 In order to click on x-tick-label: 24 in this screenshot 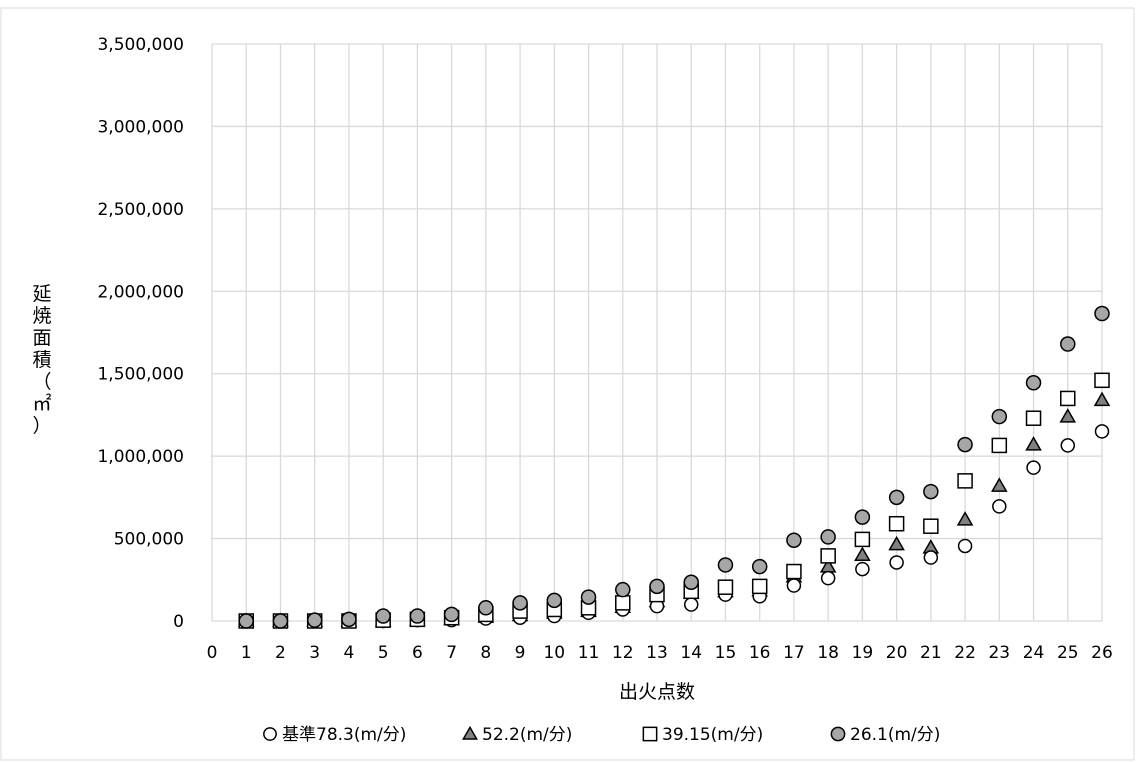, I will do `click(1034, 653)`.